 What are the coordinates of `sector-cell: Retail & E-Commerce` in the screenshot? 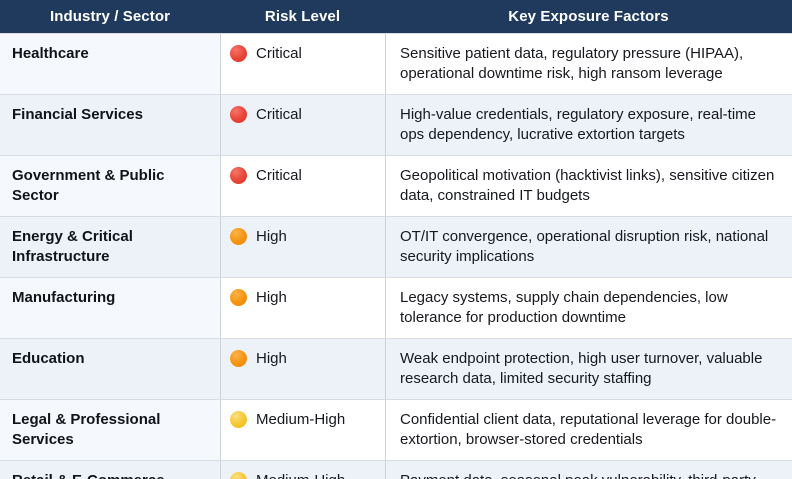 It's located at (110, 470).